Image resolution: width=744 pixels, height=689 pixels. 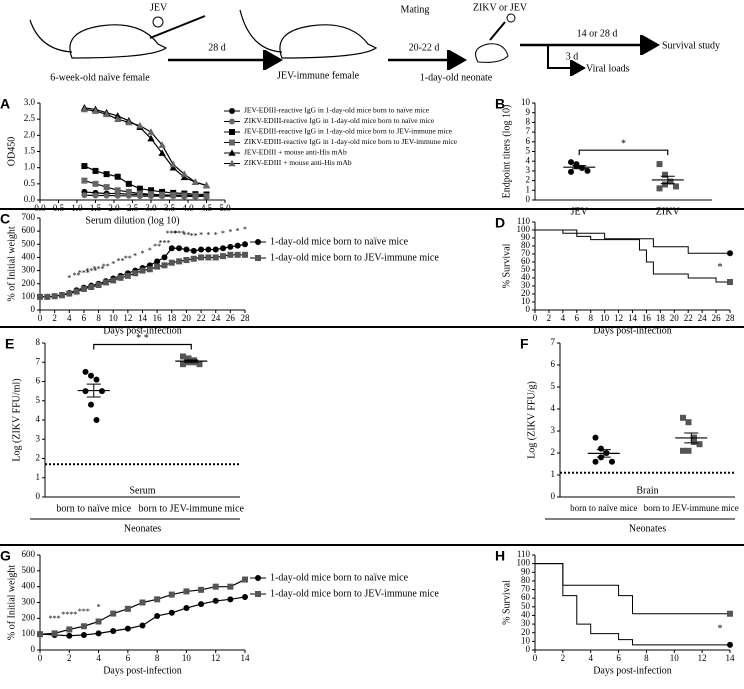 What do you see at coordinates (84, 318) in the screenshot?
I see `x-tick-label: 6` at bounding box center [84, 318].